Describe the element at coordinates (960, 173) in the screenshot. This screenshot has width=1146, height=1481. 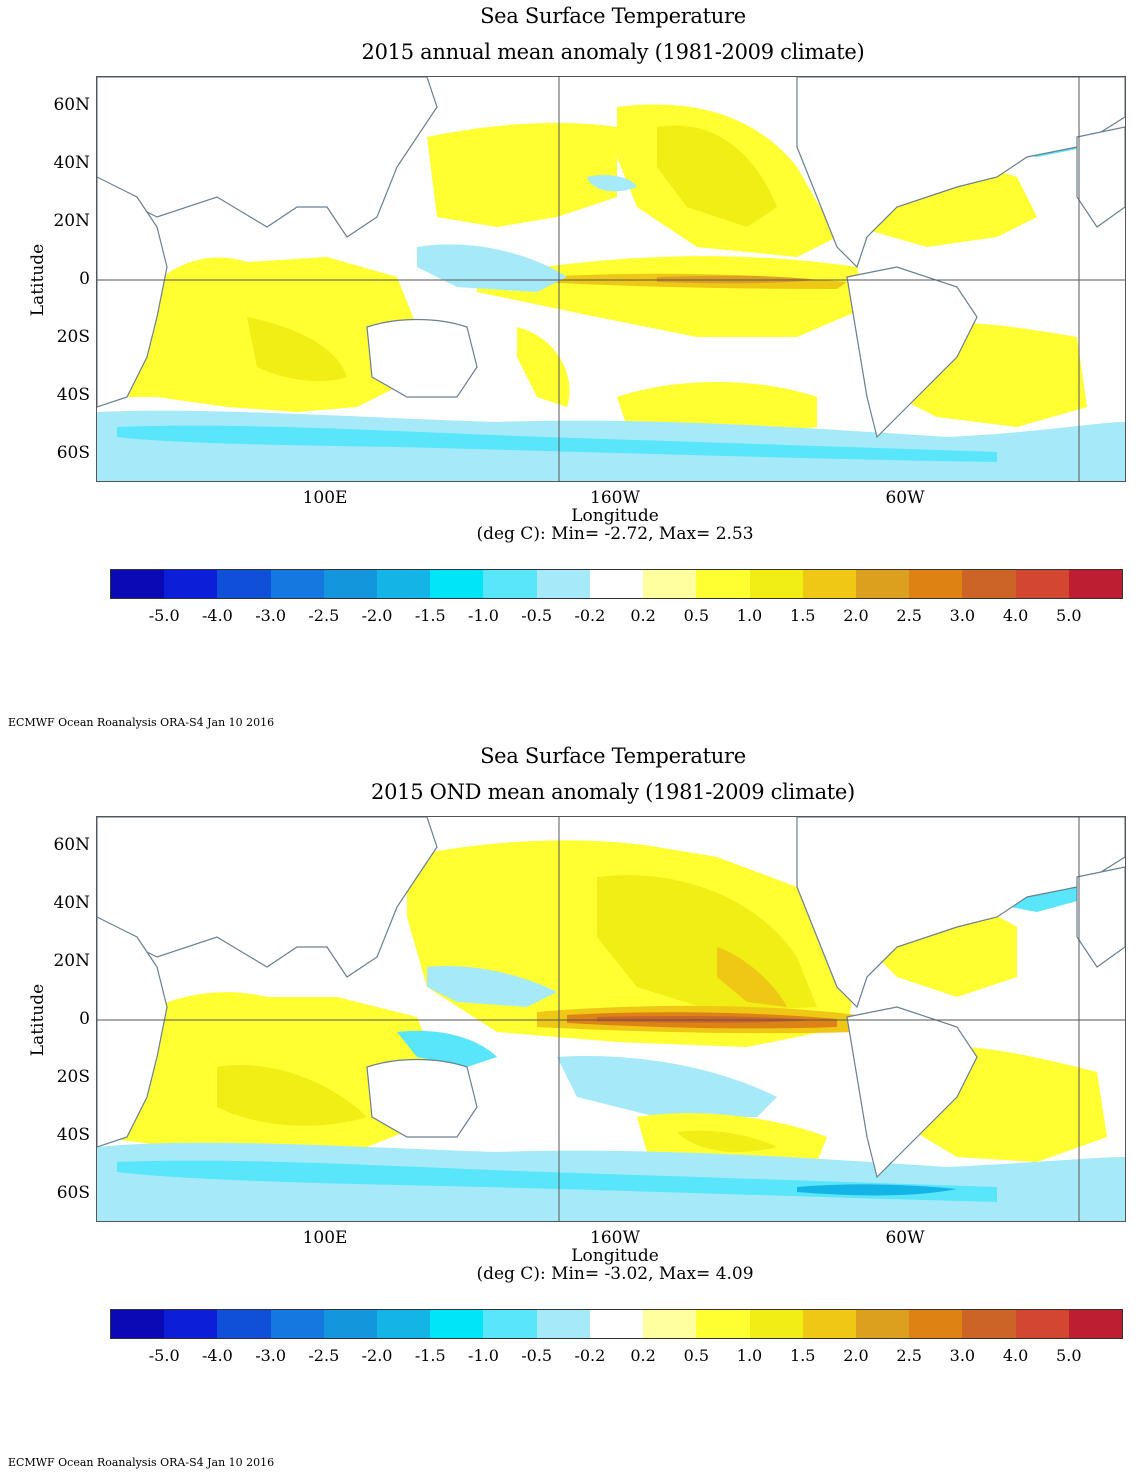
I see `land-north-america` at that location.